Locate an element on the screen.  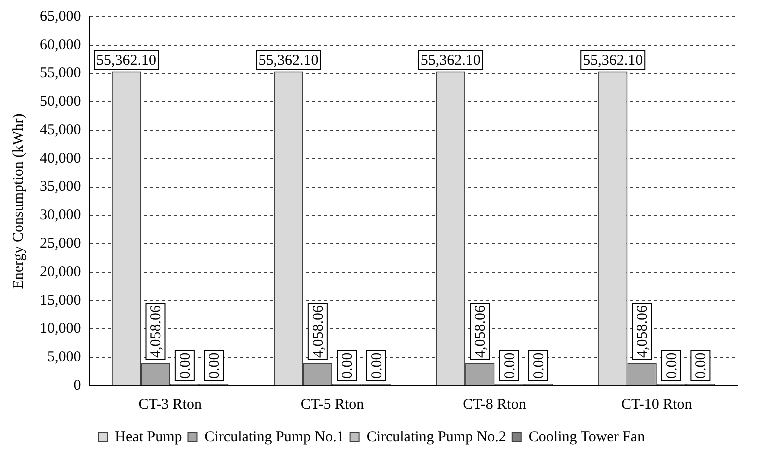
legend-label: Heat Pump is located at coordinates (148, 437).